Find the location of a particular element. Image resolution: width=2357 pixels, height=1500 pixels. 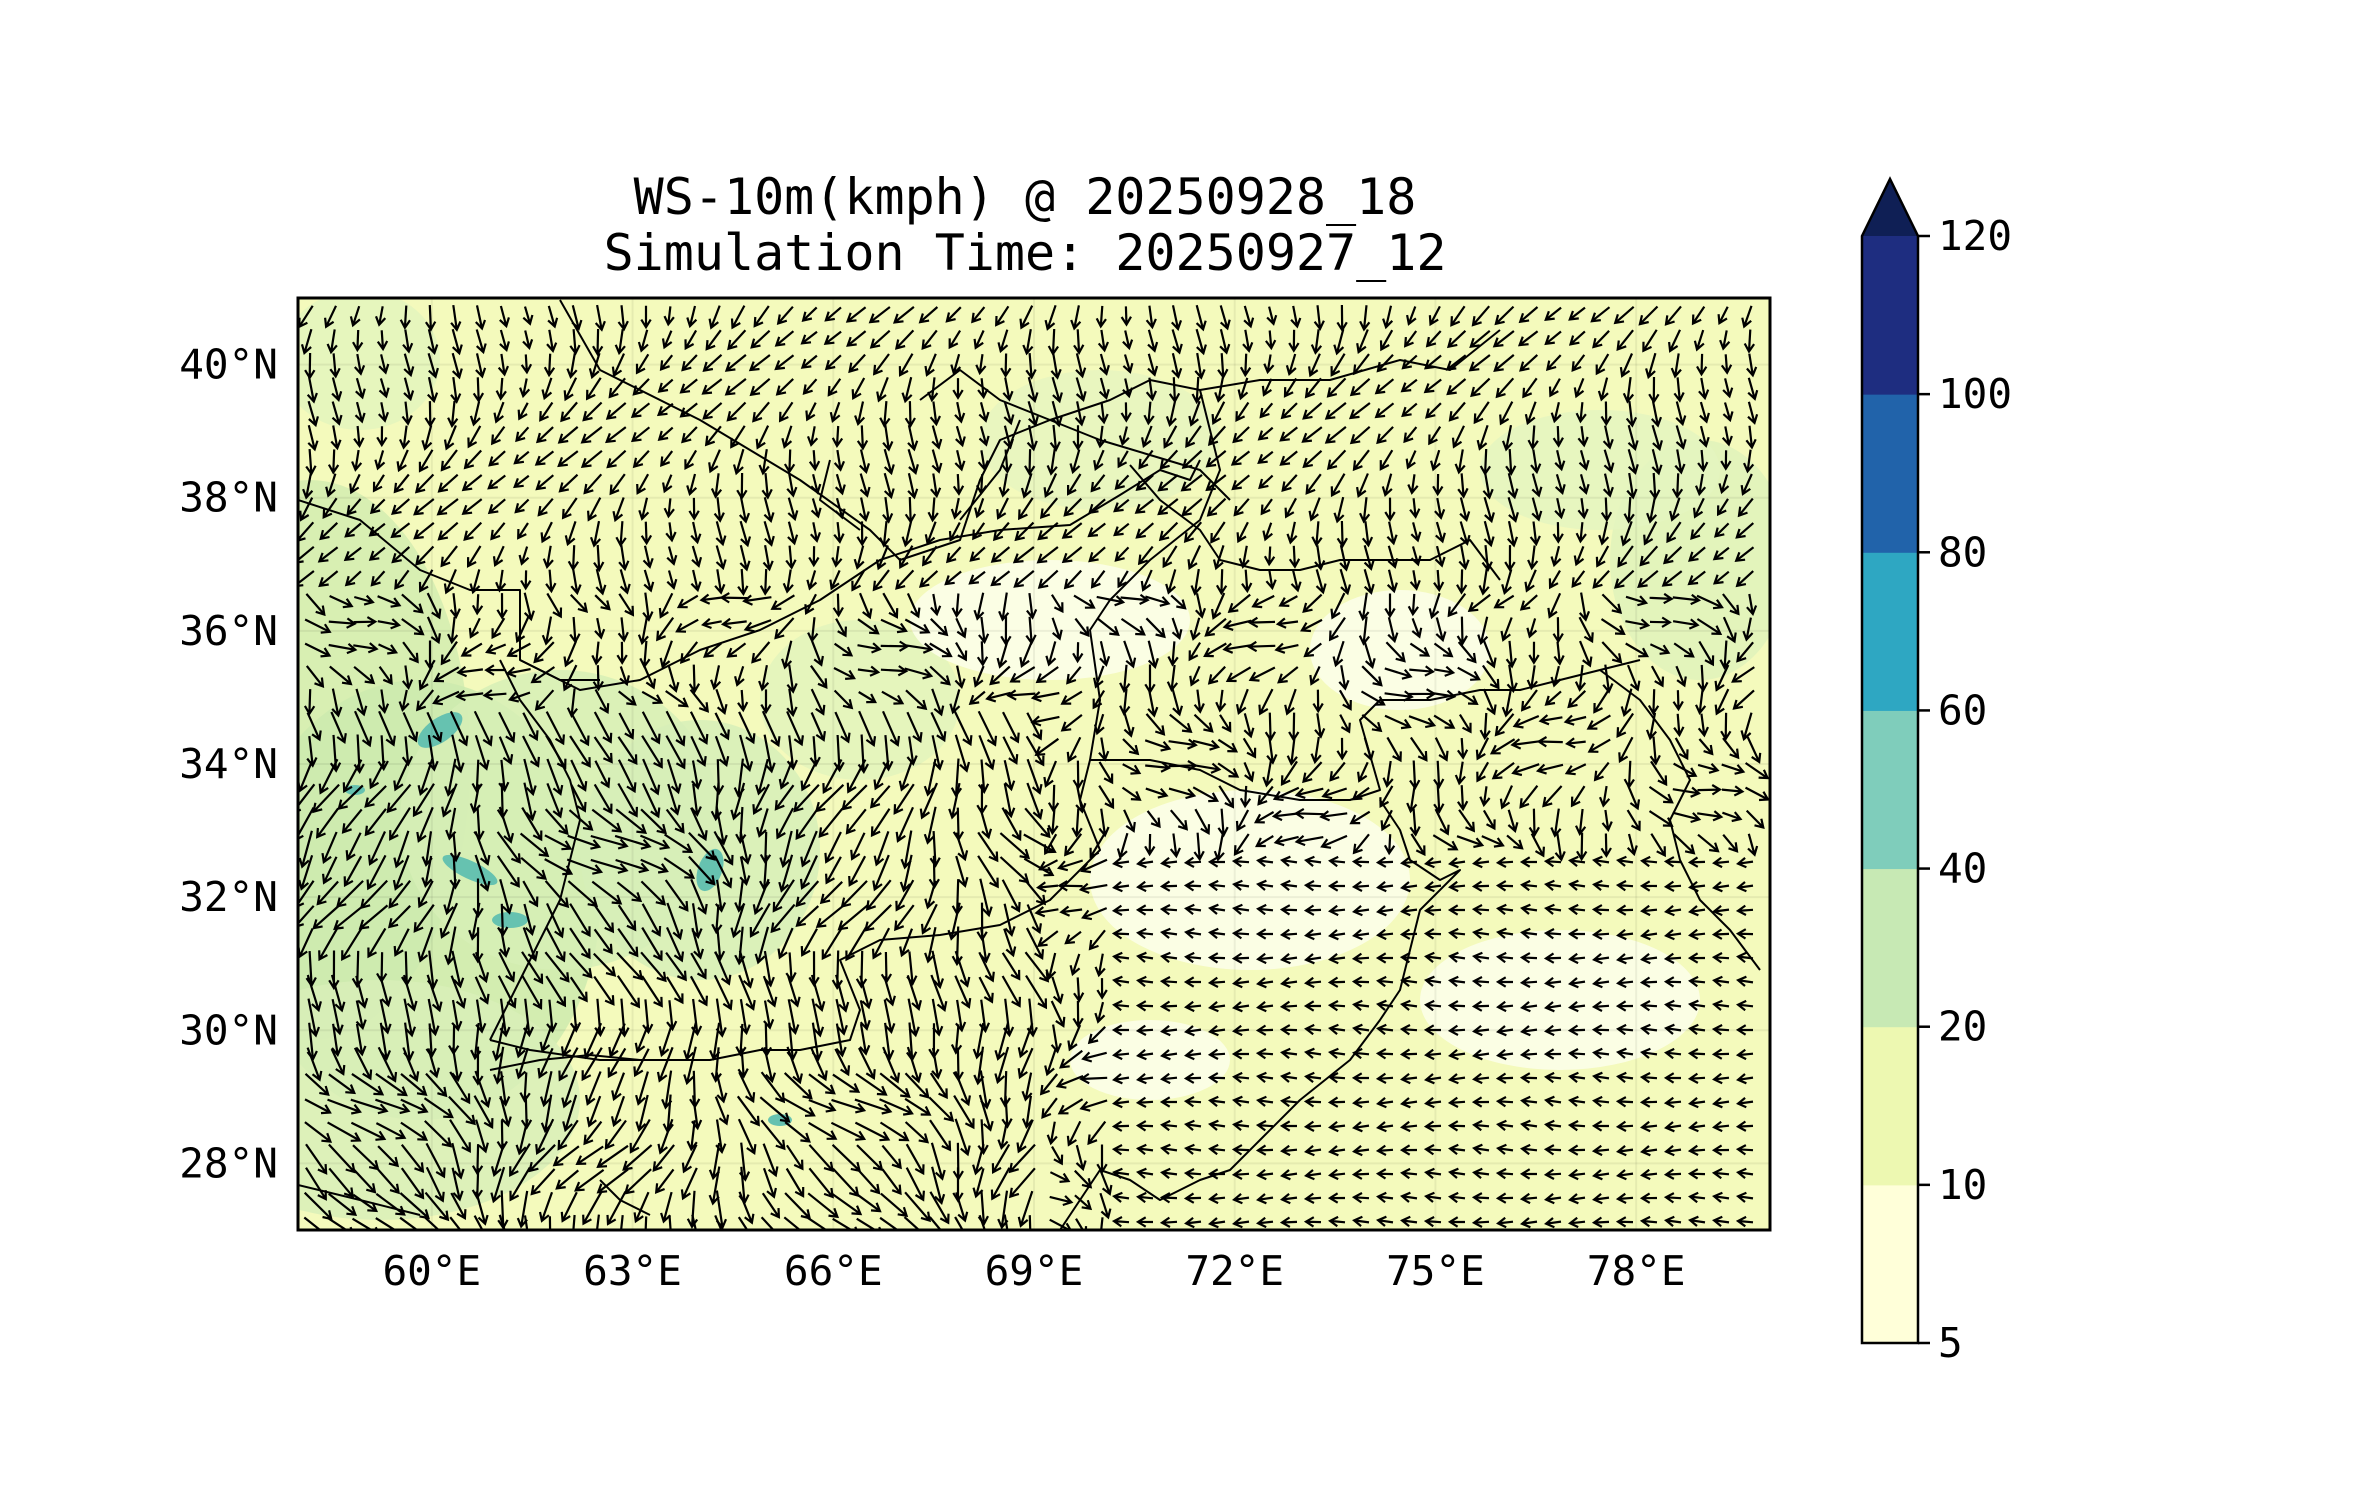

colorbar-segment is located at coordinates (1890, 1106).